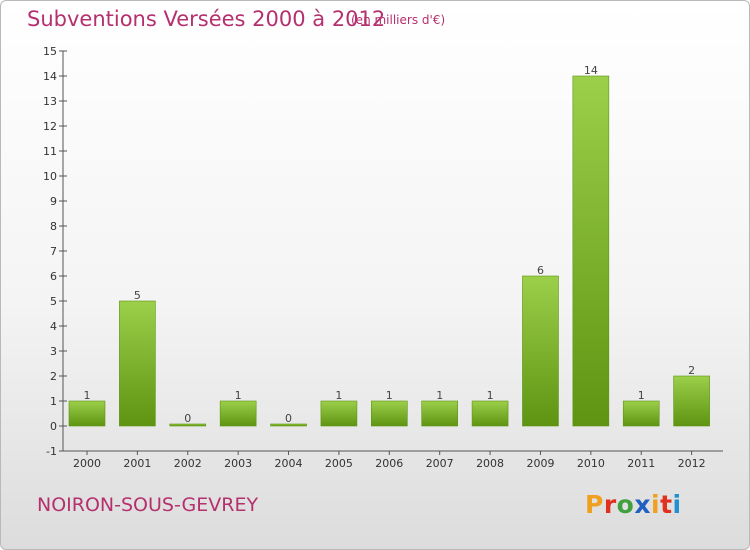 The image size is (750, 550). What do you see at coordinates (206, 19) in the screenshot?
I see `chart-title: Subventions Versées 2000 à 2012` at bounding box center [206, 19].